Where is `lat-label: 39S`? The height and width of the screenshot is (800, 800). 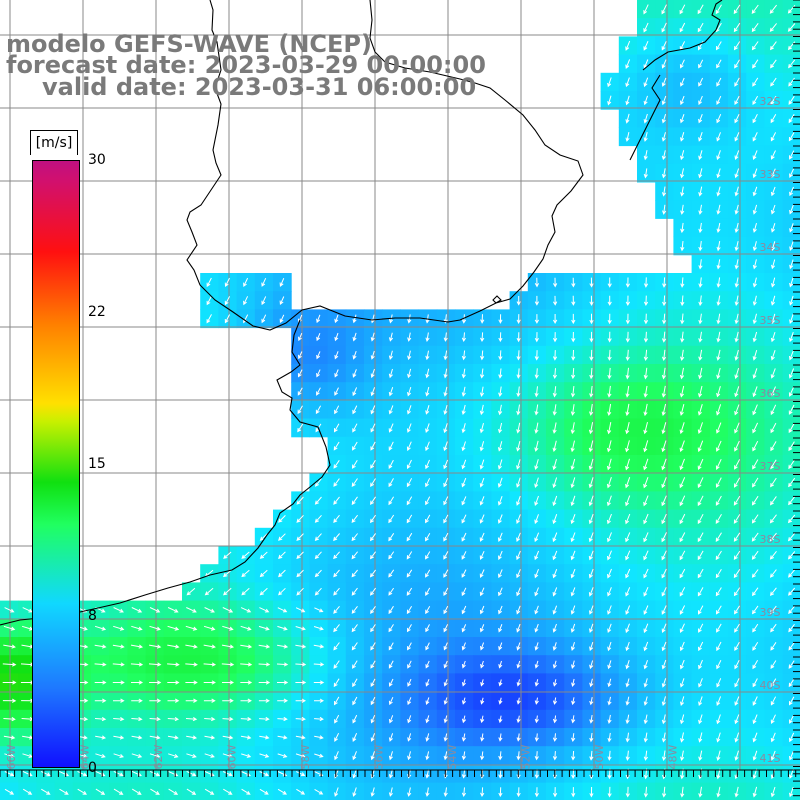
lat-label: 39S is located at coordinates (770, 612).